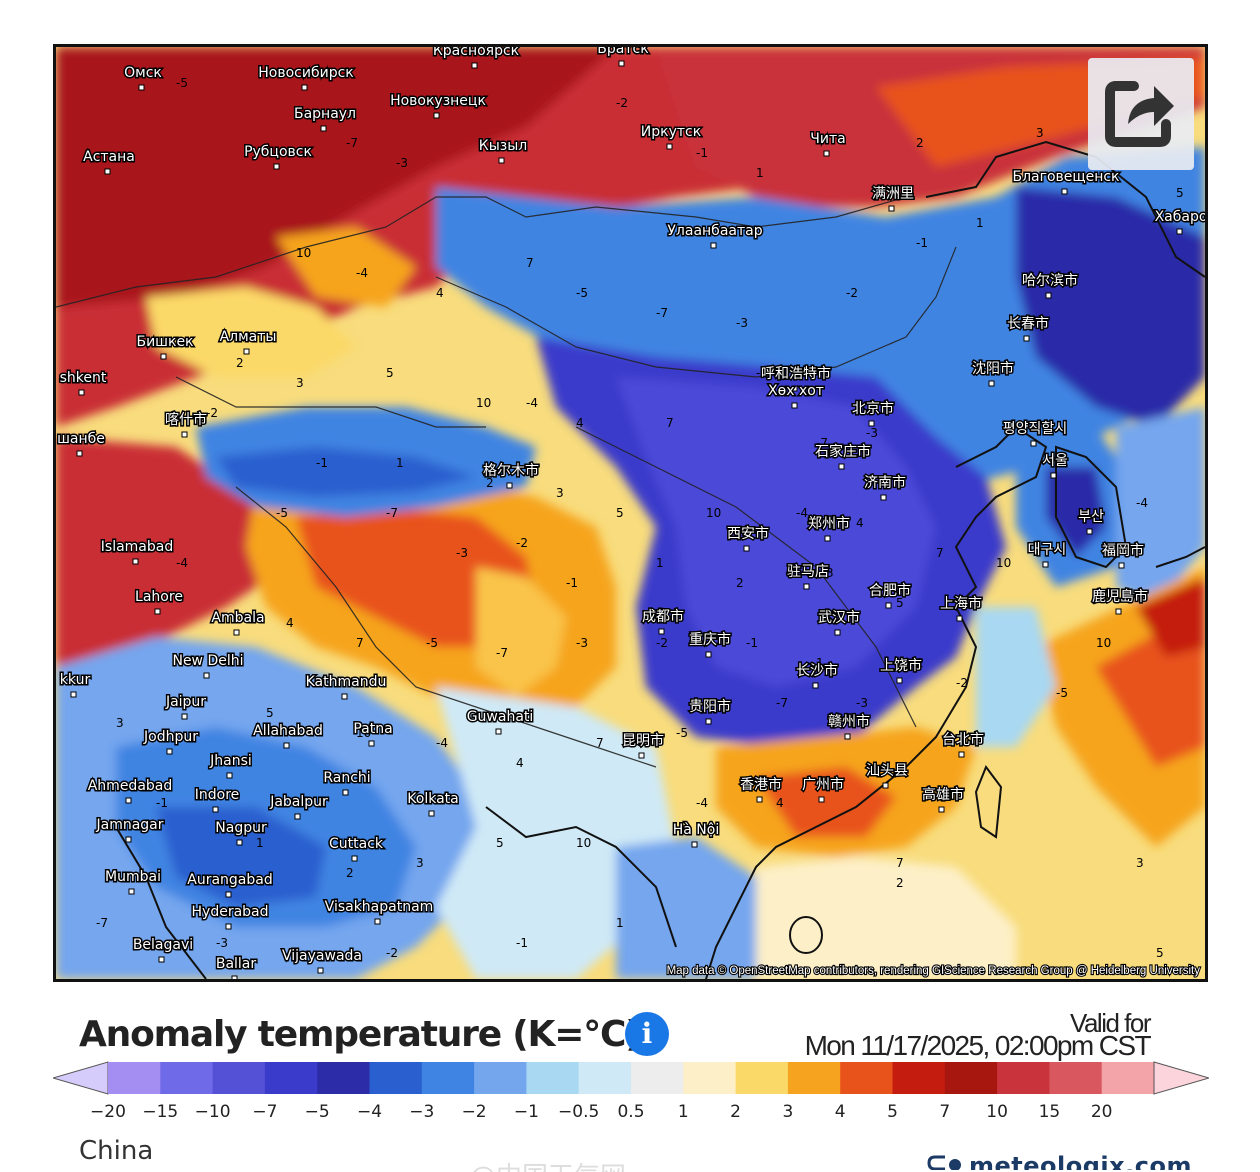 The image size is (1260, 1172). What do you see at coordinates (1055, 461) in the screenshot?
I see `city-label: 서울` at bounding box center [1055, 461].